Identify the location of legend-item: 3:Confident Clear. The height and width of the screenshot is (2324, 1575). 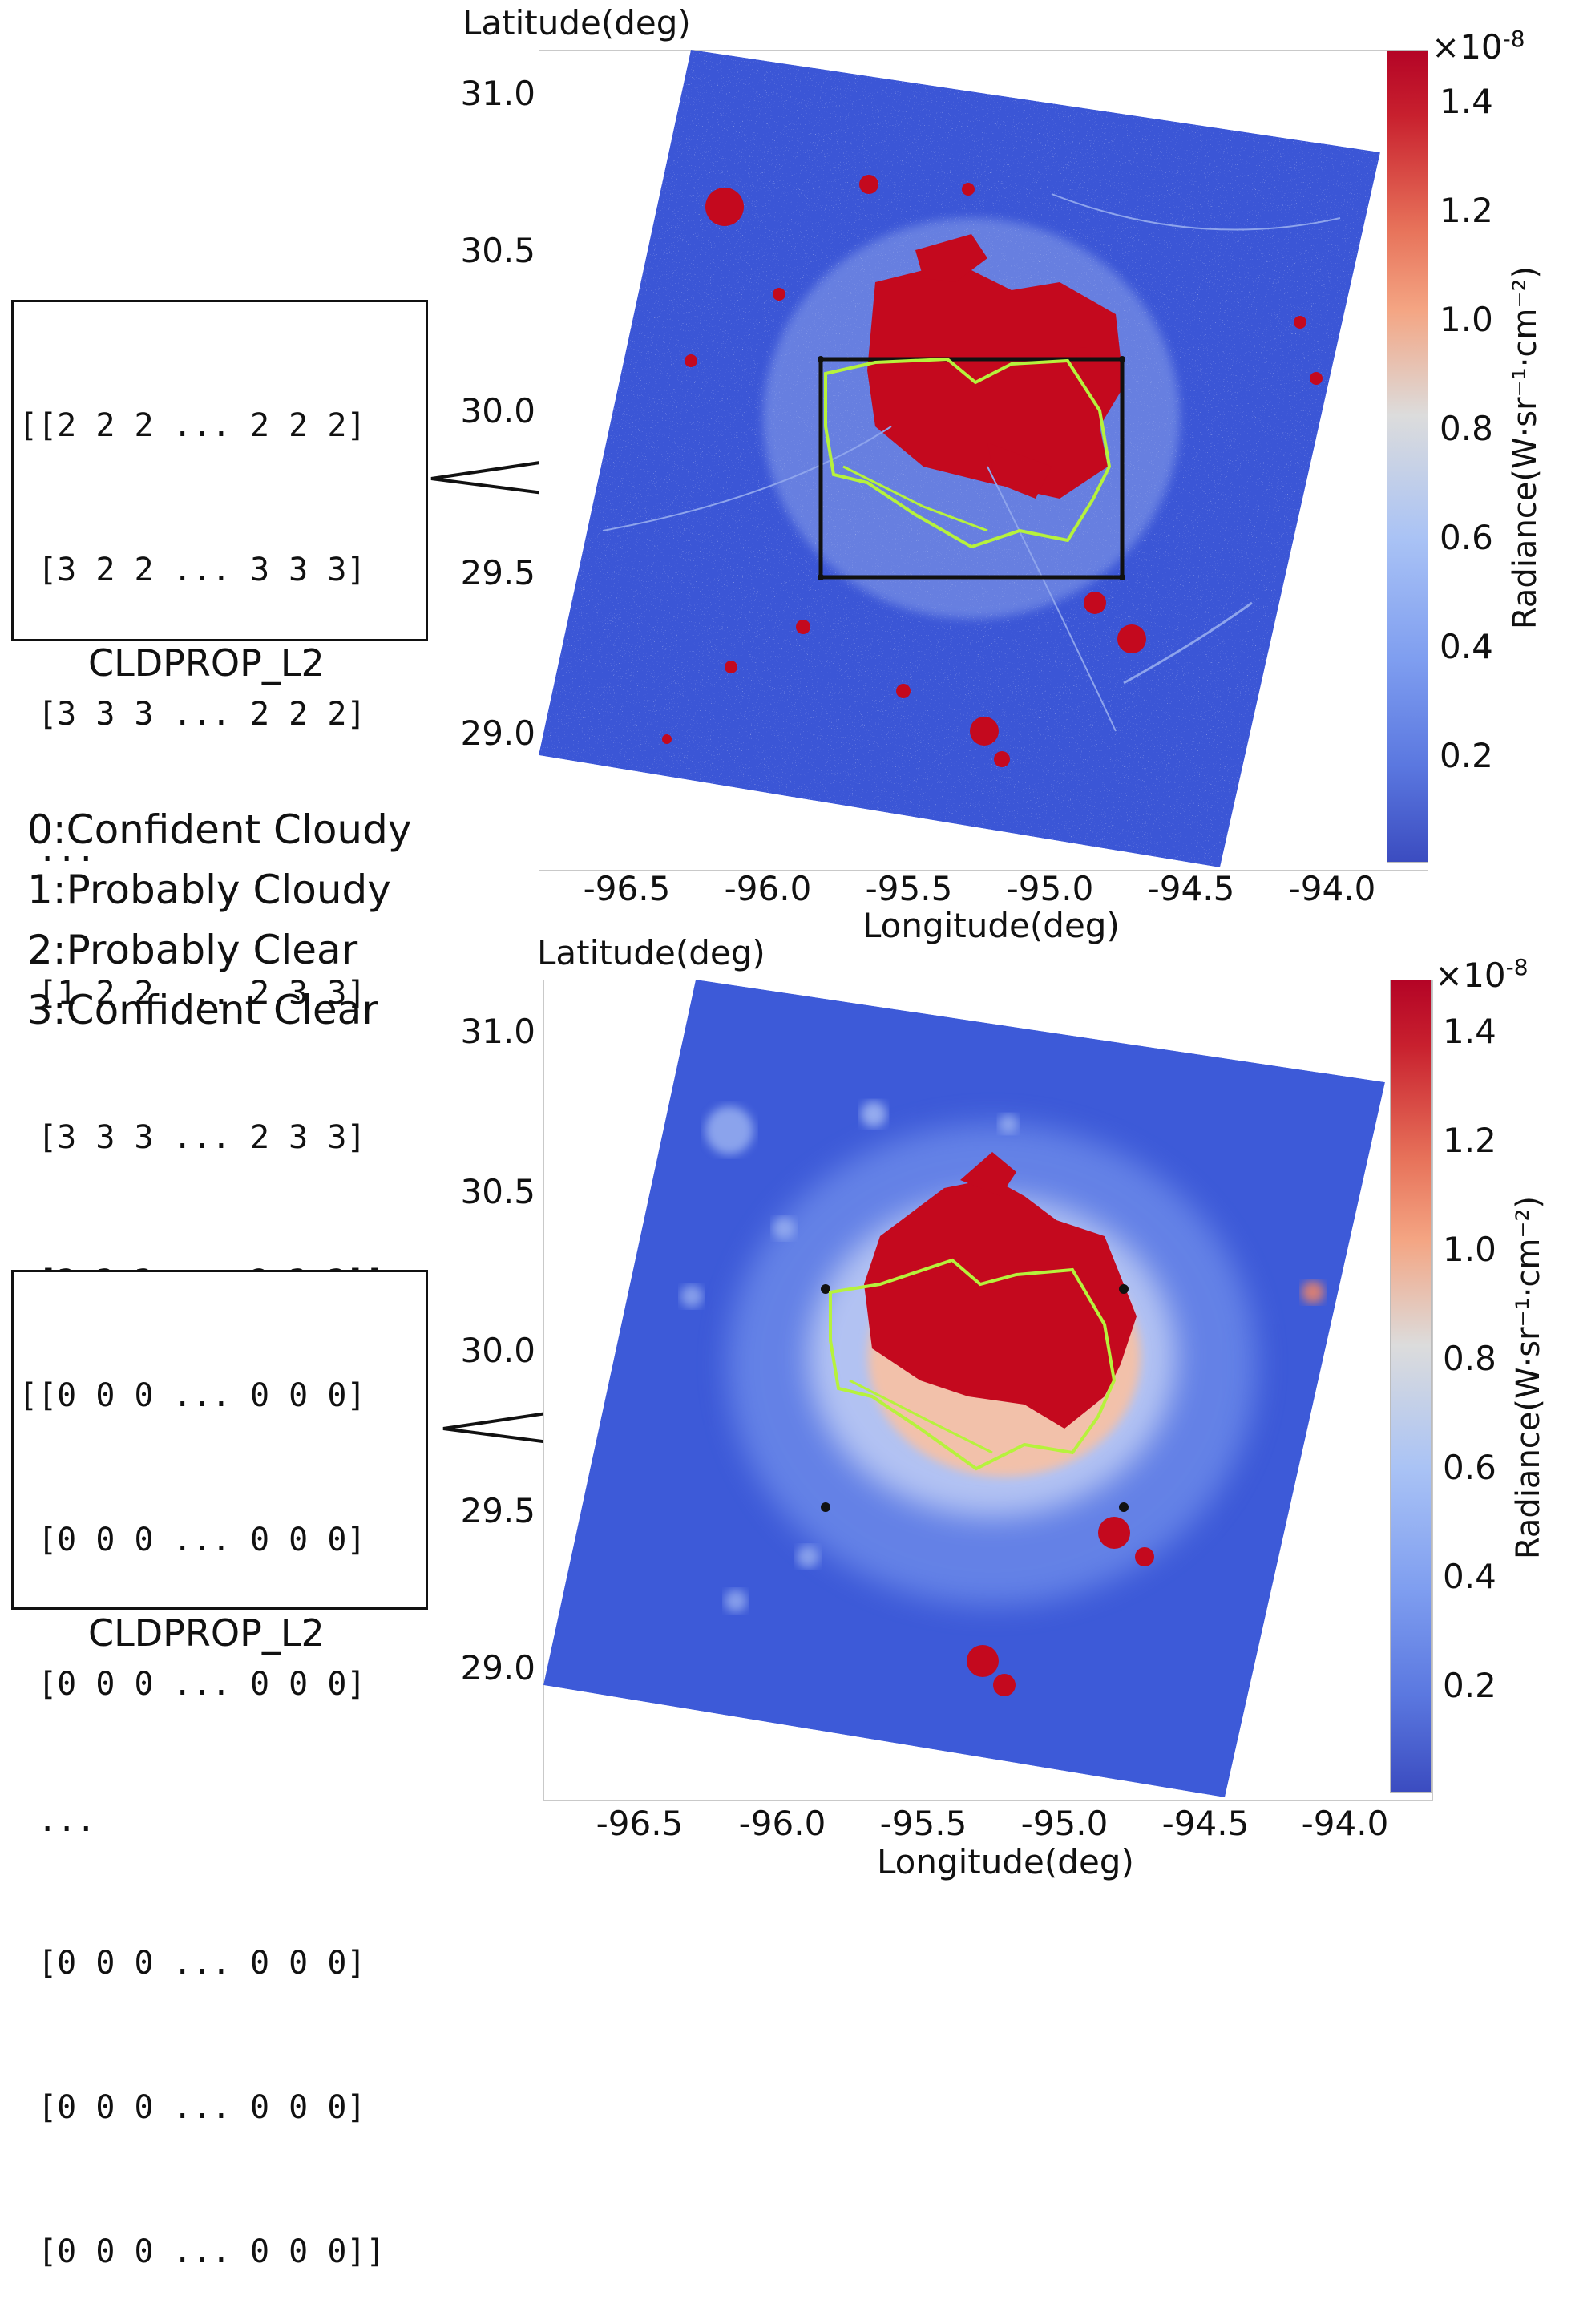
(202, 1010).